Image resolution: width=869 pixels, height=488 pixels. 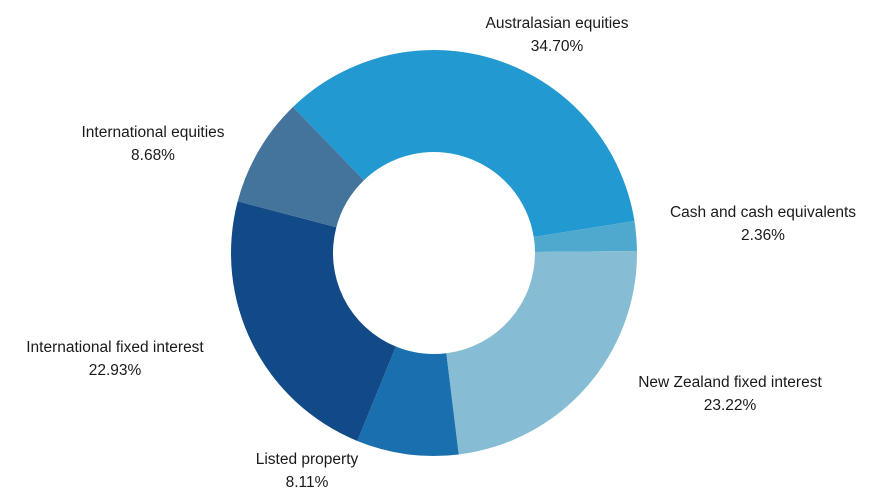 I want to click on slice-value-label: 8.68%, so click(x=153, y=155).